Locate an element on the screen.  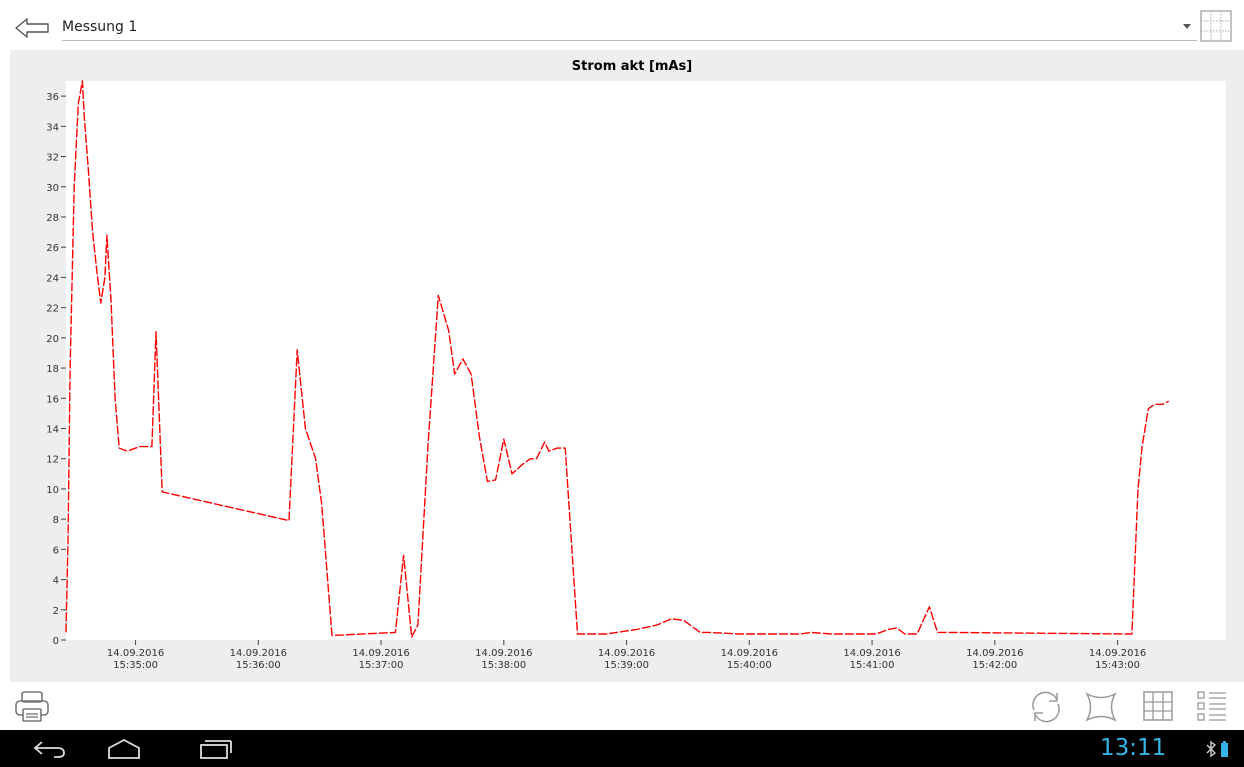
x-tick-time: 15:38:00 is located at coordinates (503, 665).